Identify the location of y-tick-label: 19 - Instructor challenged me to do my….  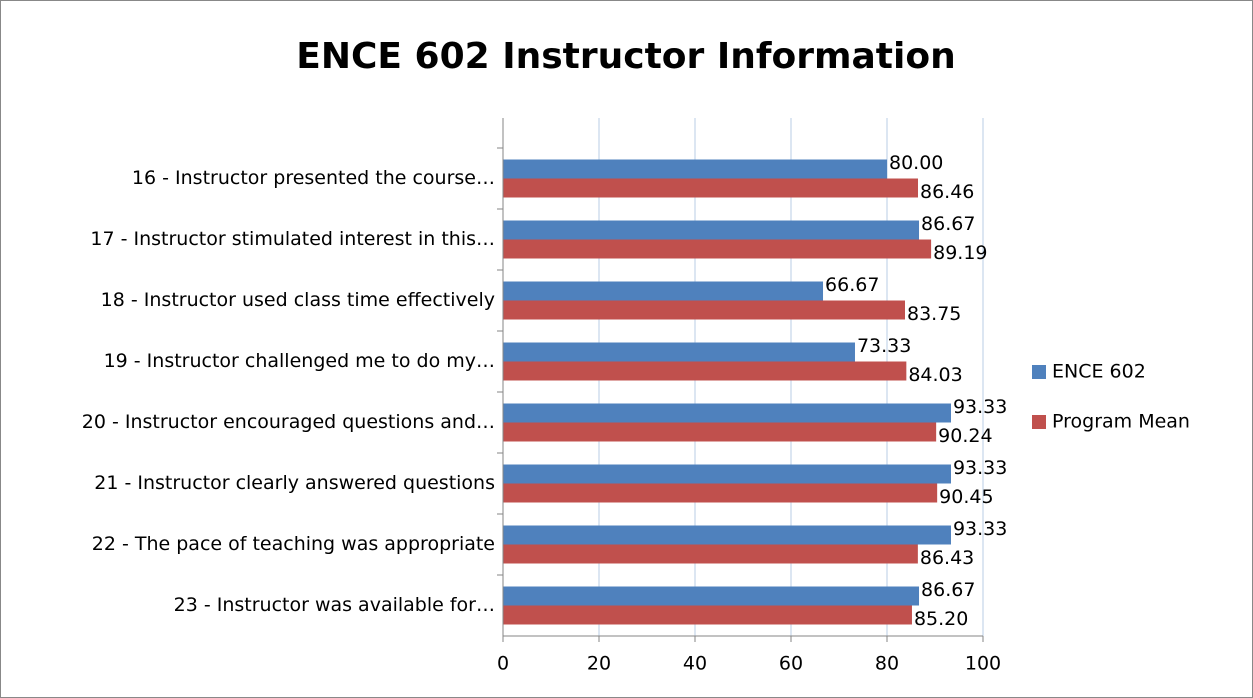
(299, 361).